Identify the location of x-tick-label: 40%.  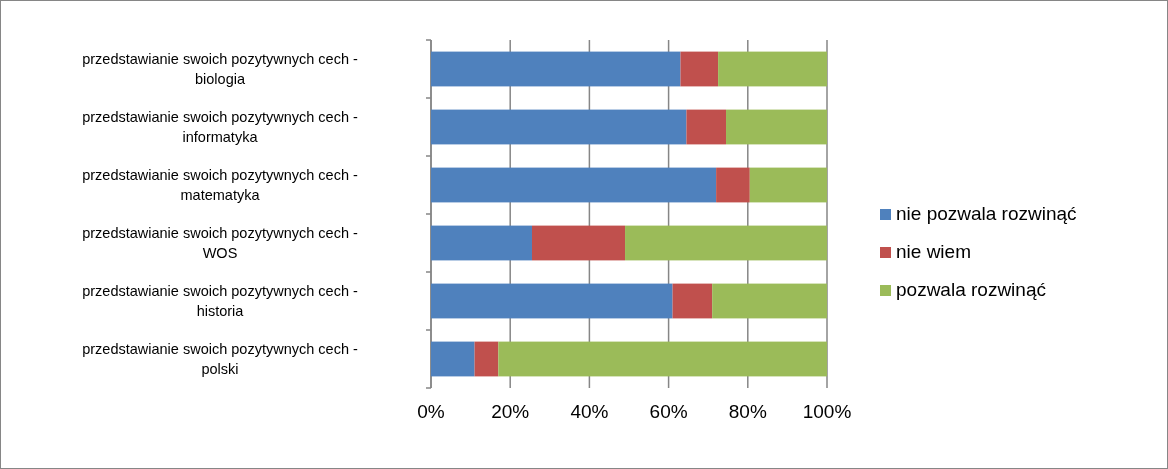
(589, 411).